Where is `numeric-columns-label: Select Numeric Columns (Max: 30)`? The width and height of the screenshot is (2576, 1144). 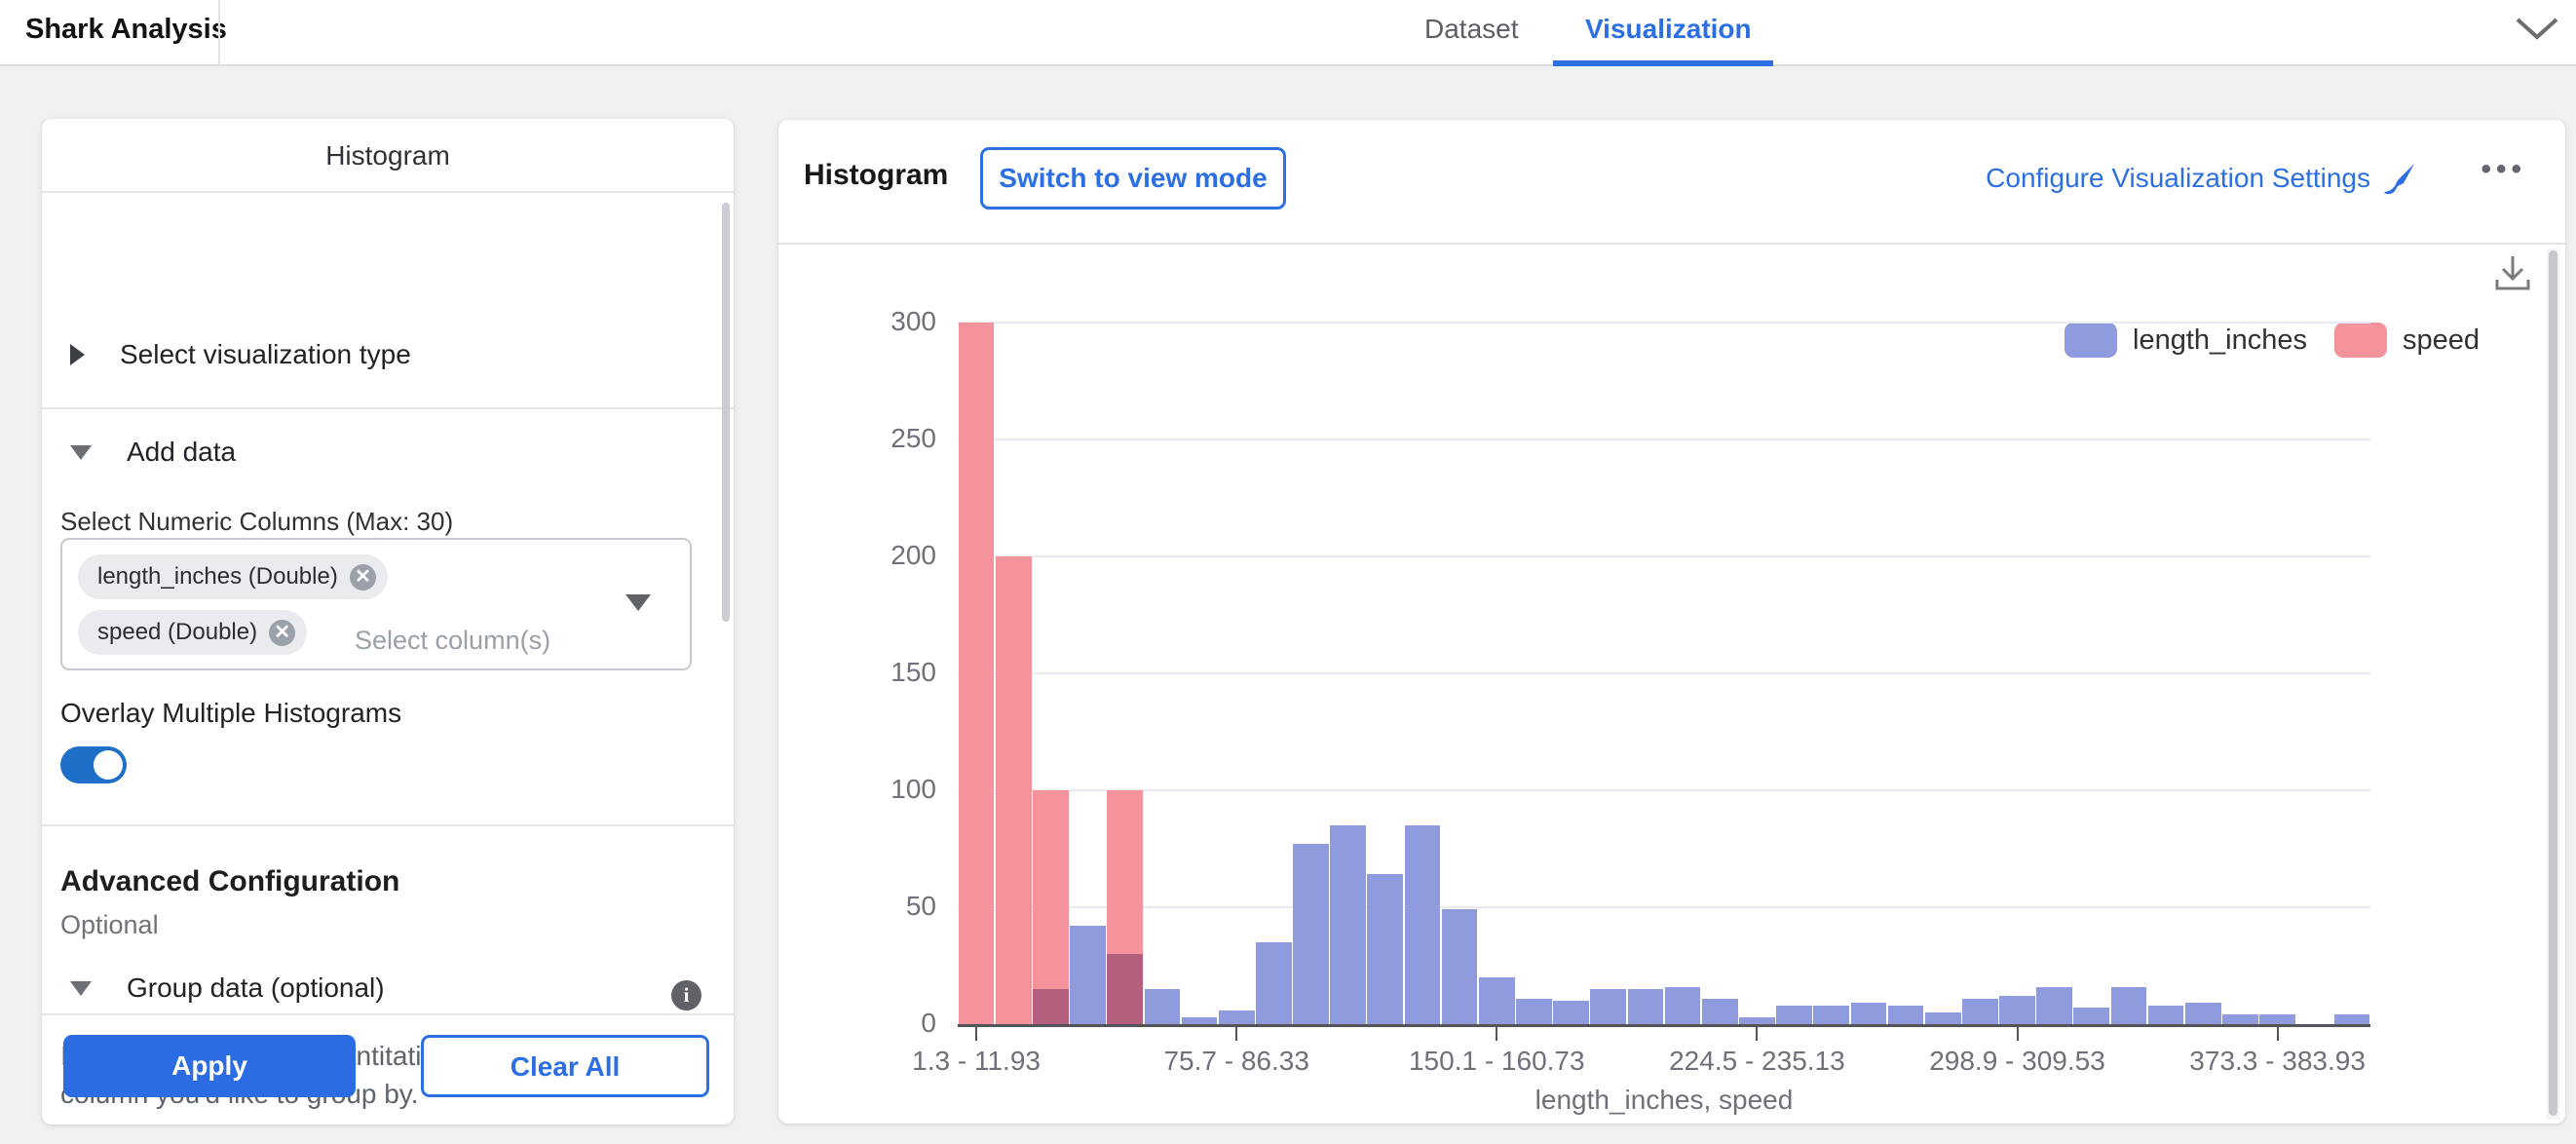 numeric-columns-label: Select Numeric Columns (Max: 30) is located at coordinates (257, 521).